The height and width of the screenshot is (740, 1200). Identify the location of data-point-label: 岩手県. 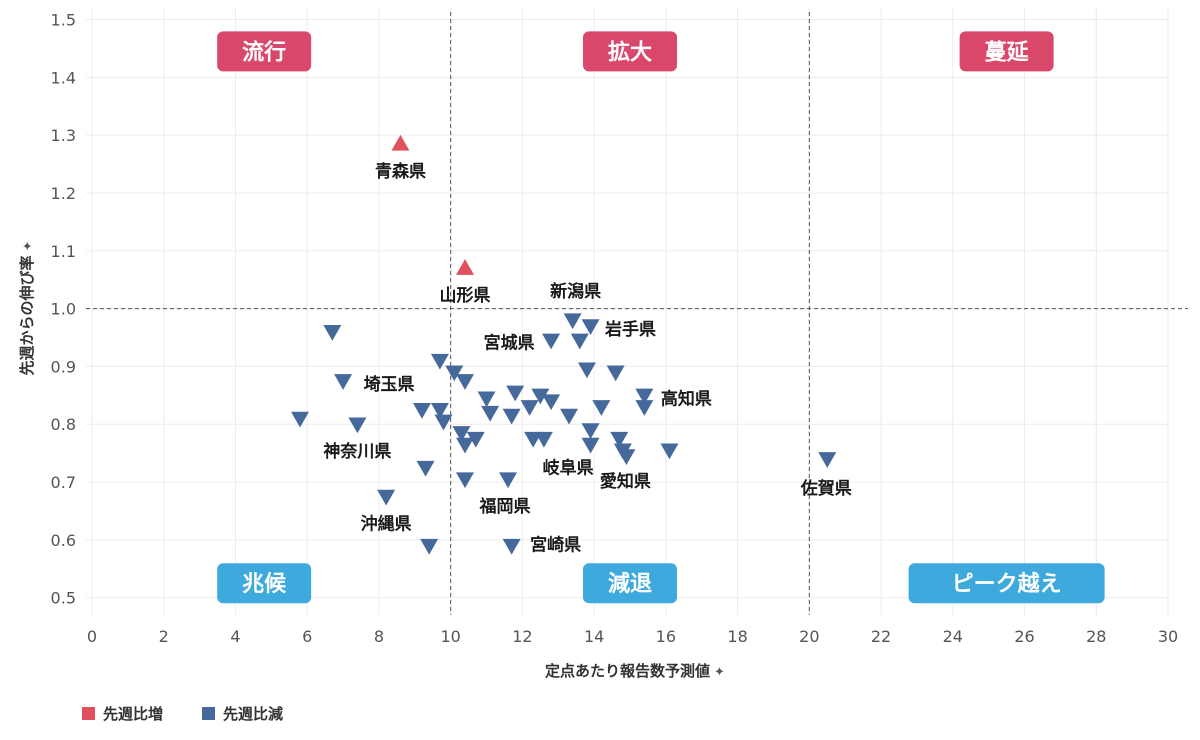
(630, 329).